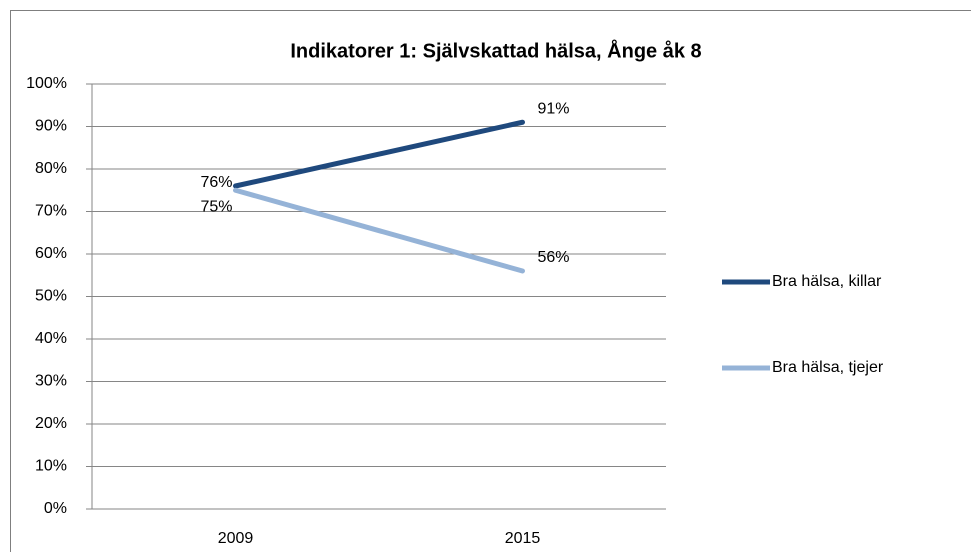 The width and height of the screenshot is (971, 552). I want to click on y-tick-label: 70%, so click(51, 211).